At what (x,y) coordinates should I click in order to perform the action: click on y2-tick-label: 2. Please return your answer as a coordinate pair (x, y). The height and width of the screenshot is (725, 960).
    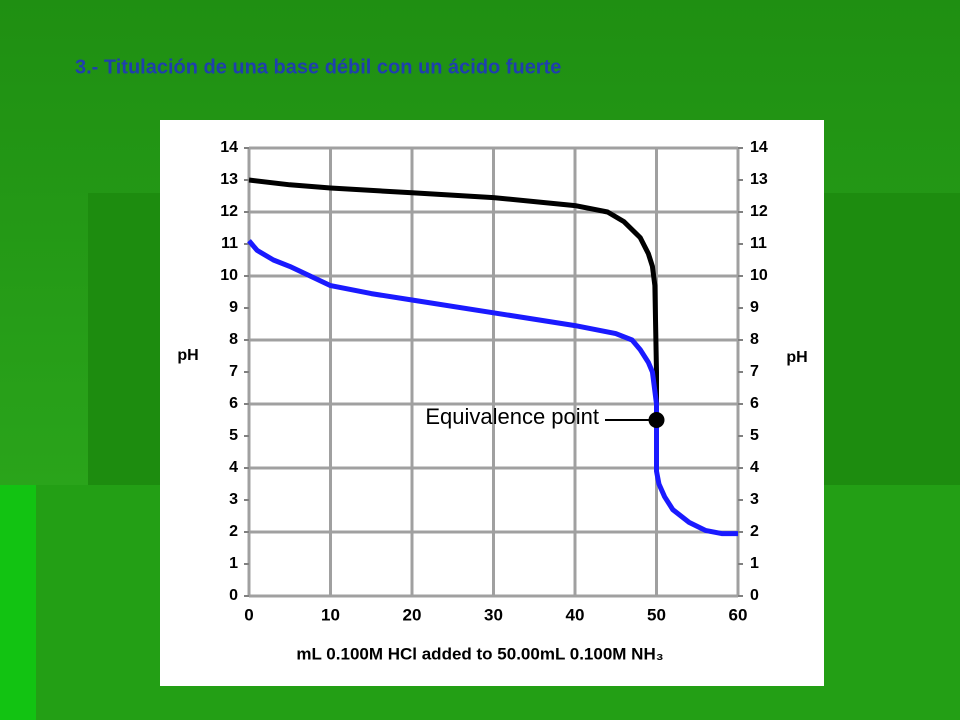
    Looking at the image, I should click on (754, 531).